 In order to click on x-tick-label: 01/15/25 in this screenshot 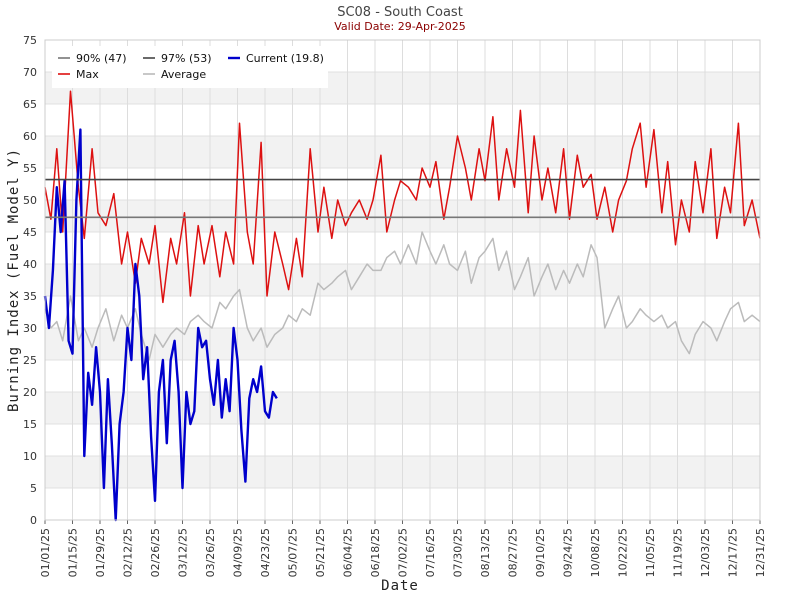, I will do `click(73, 552)`.